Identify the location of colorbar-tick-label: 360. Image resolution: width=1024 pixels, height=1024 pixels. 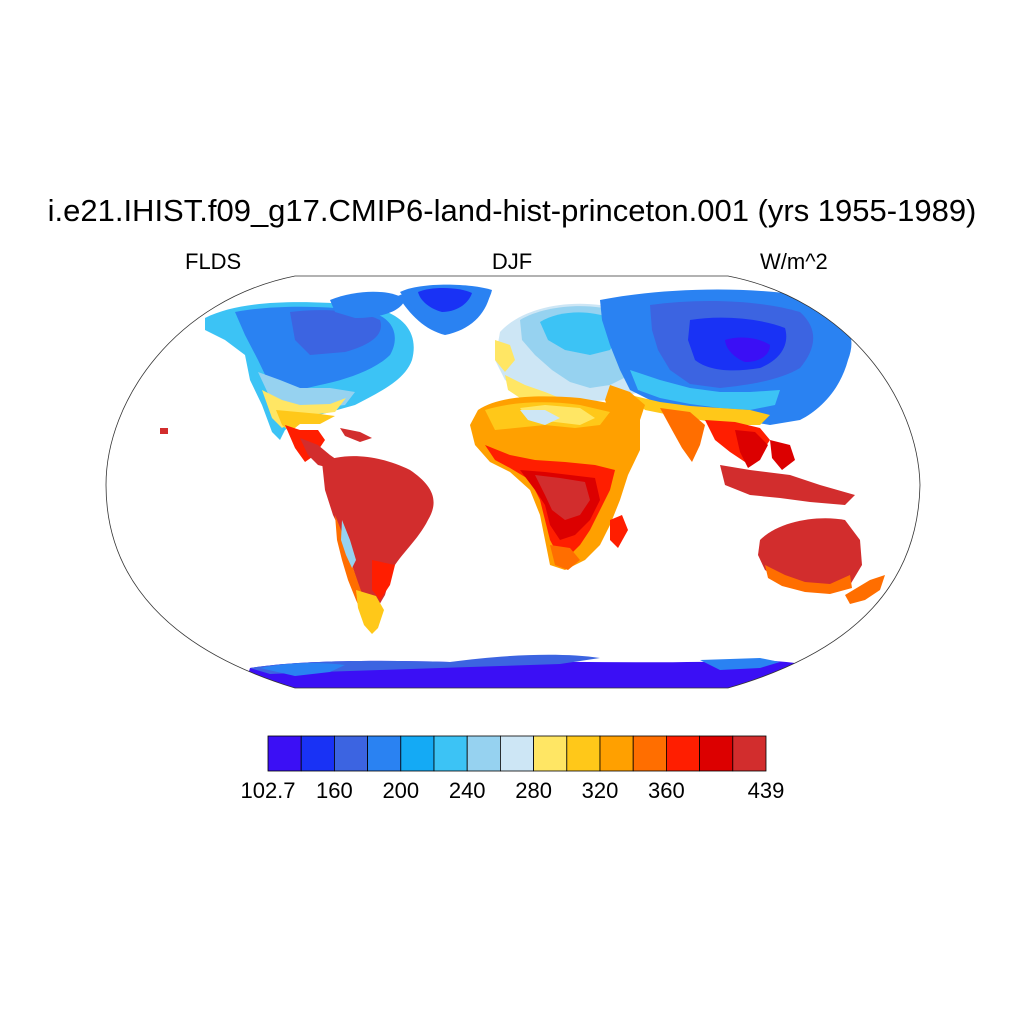
(666, 790).